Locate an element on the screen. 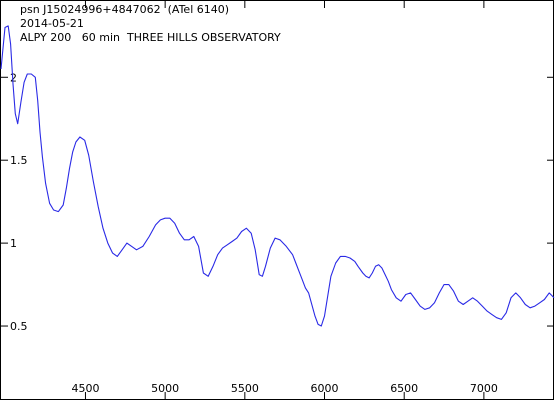  x-tick-label: 6000 is located at coordinates (325, 388).